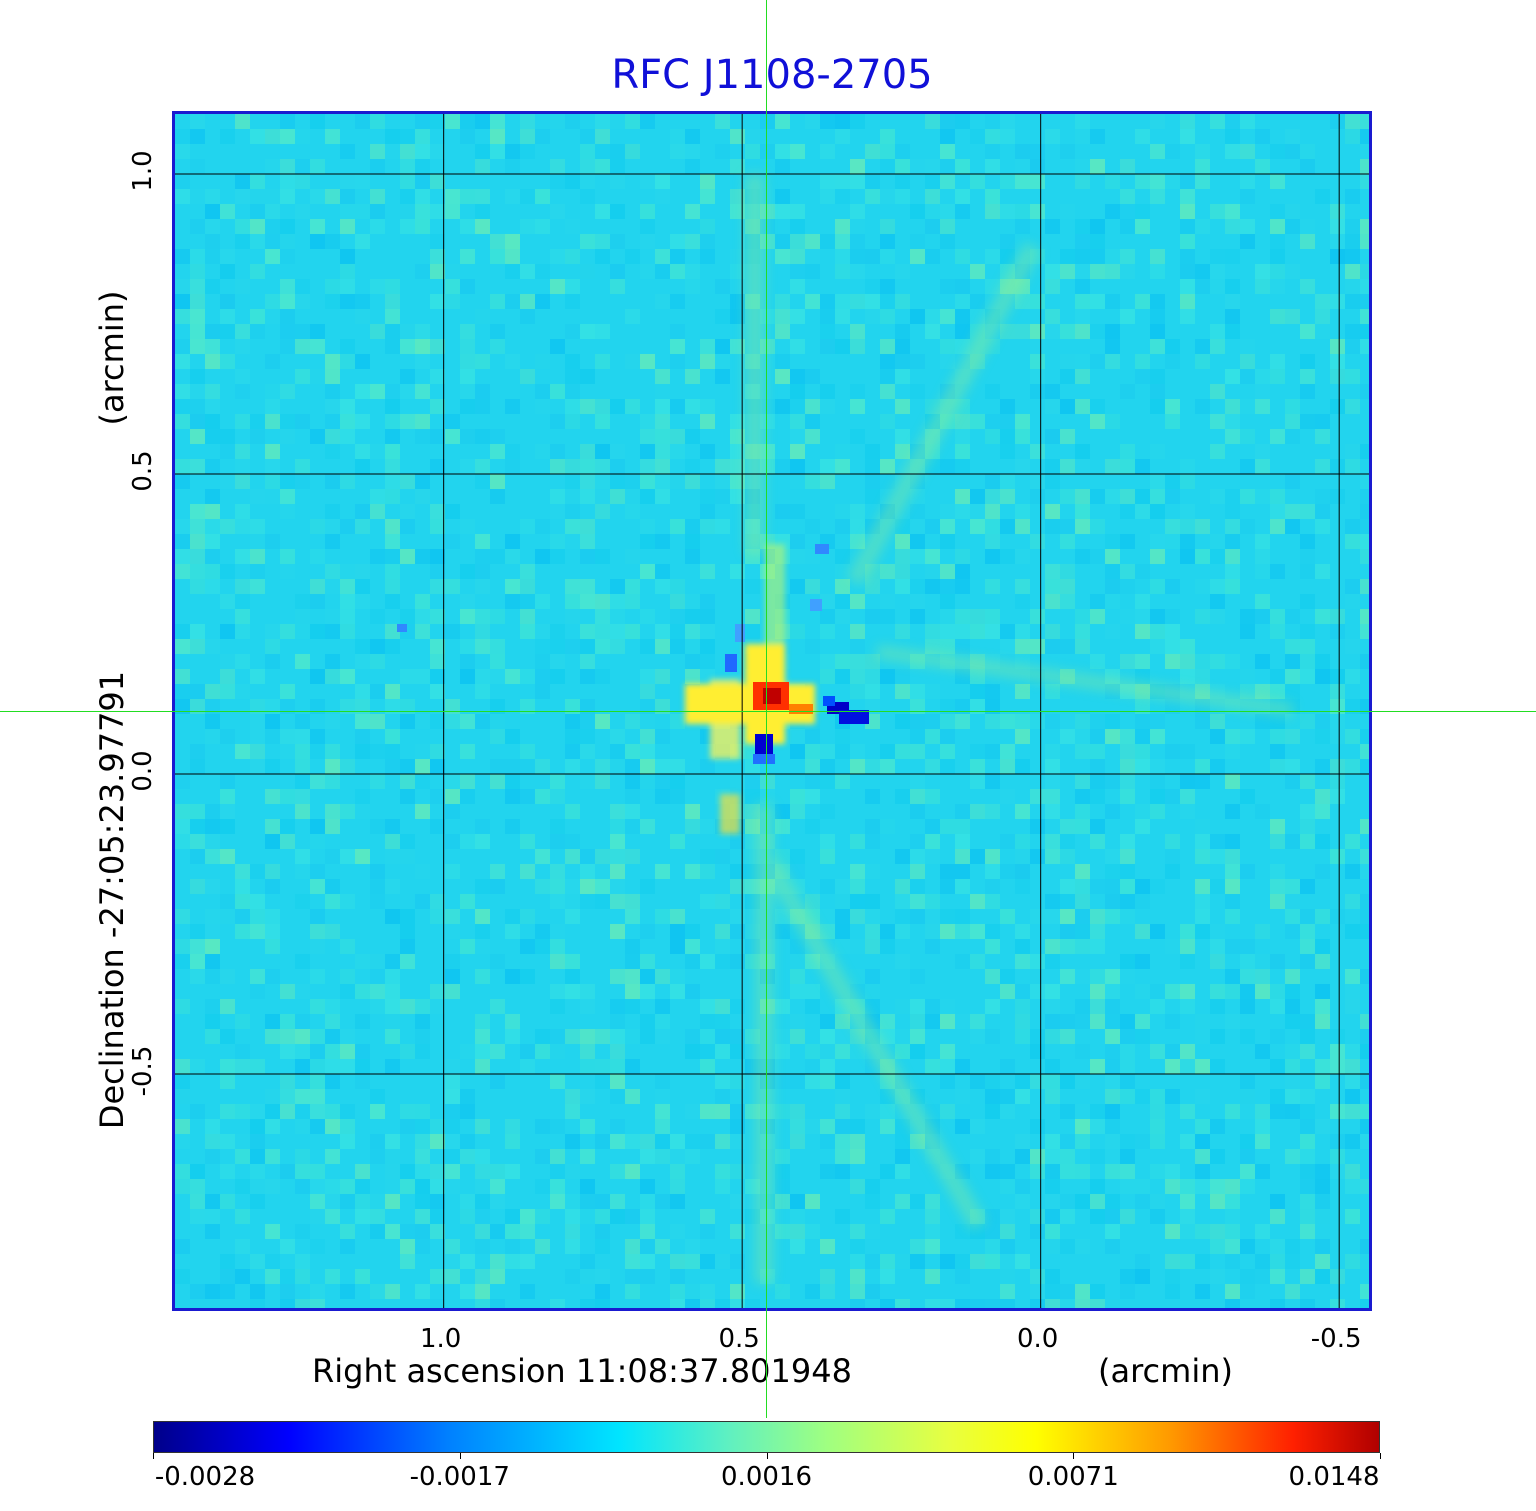  I want to click on colorbar-tick-label: -0.0028, so click(205, 1477).